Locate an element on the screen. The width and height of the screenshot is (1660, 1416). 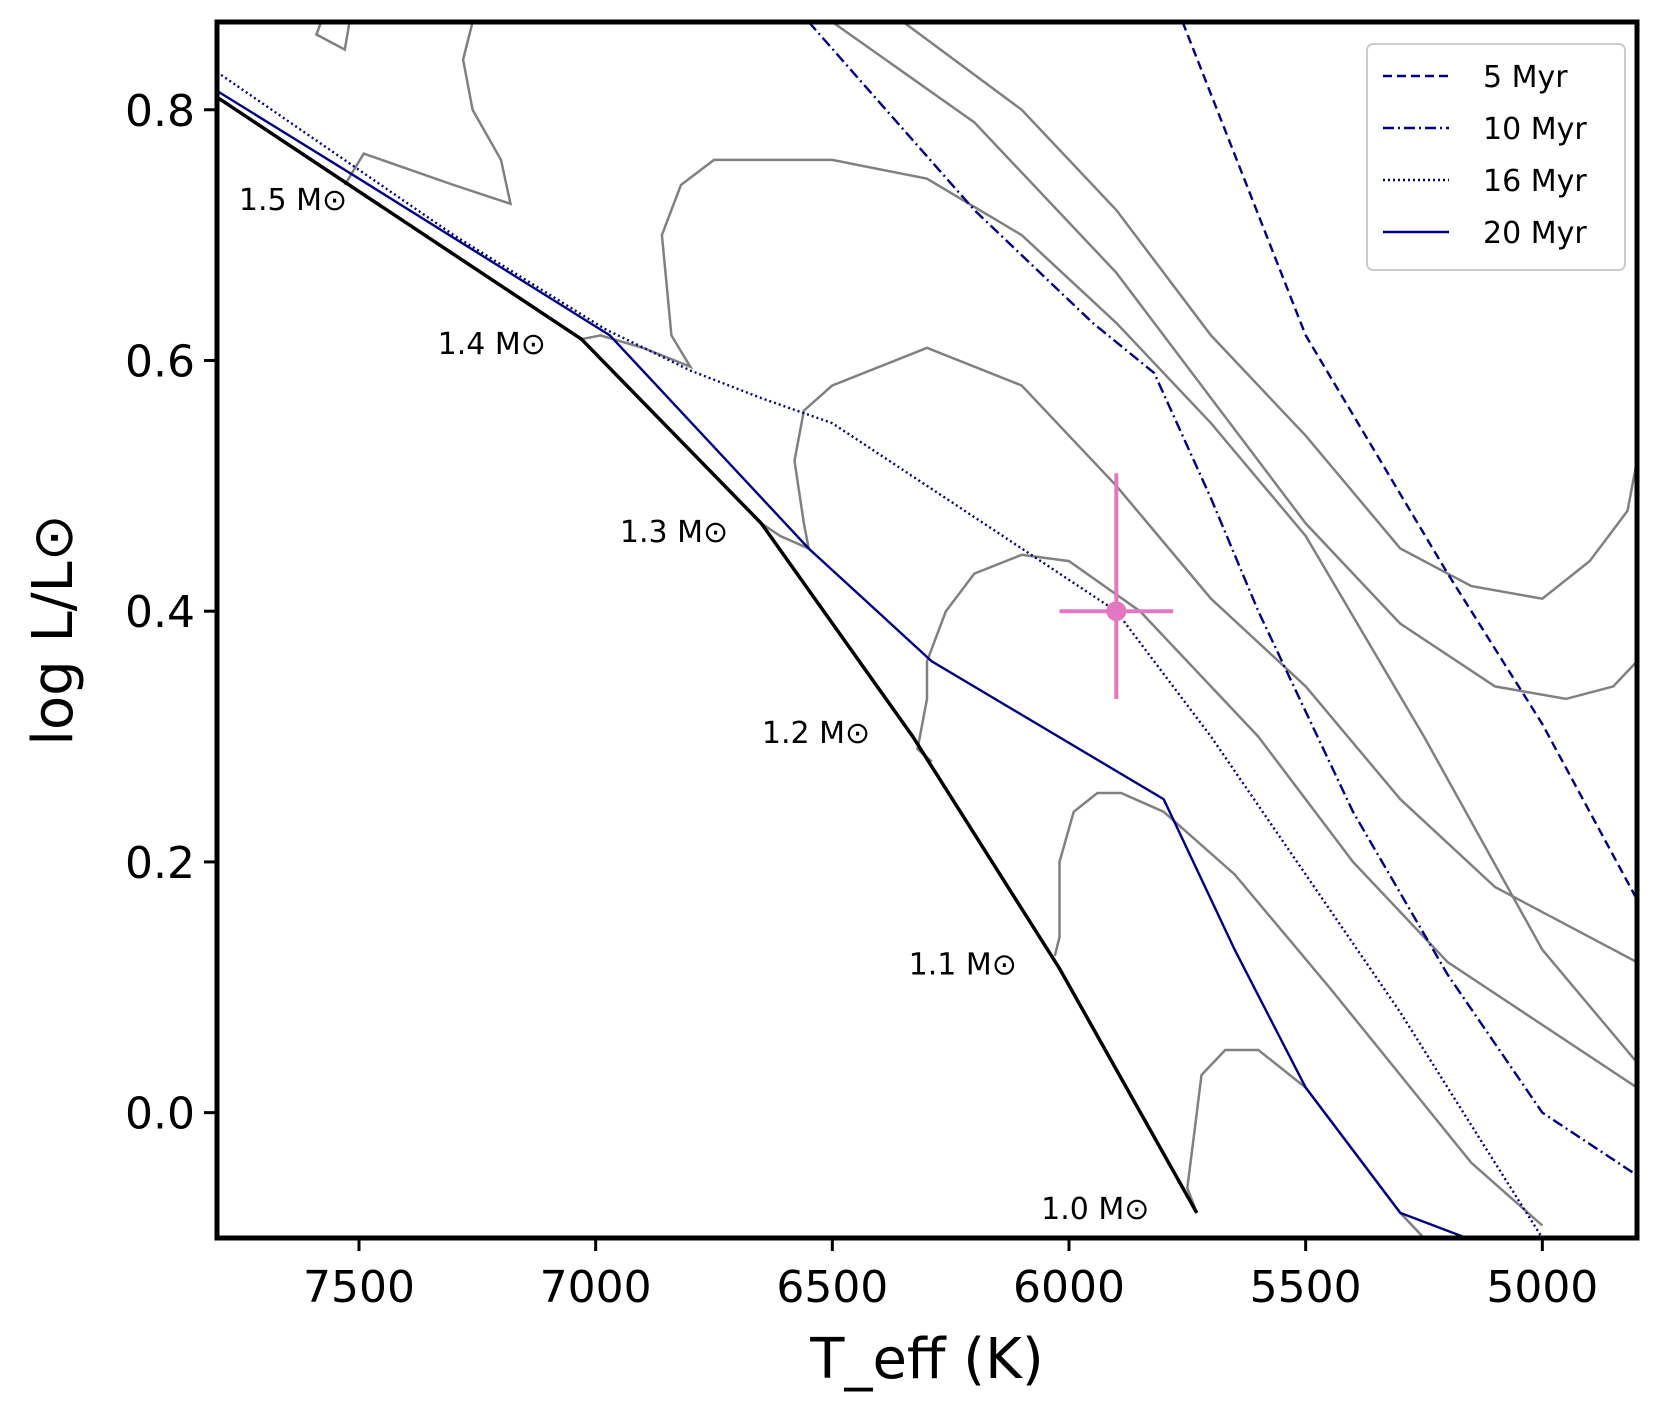
x-axis-title: T_eff (K) is located at coordinates (926, 1359).